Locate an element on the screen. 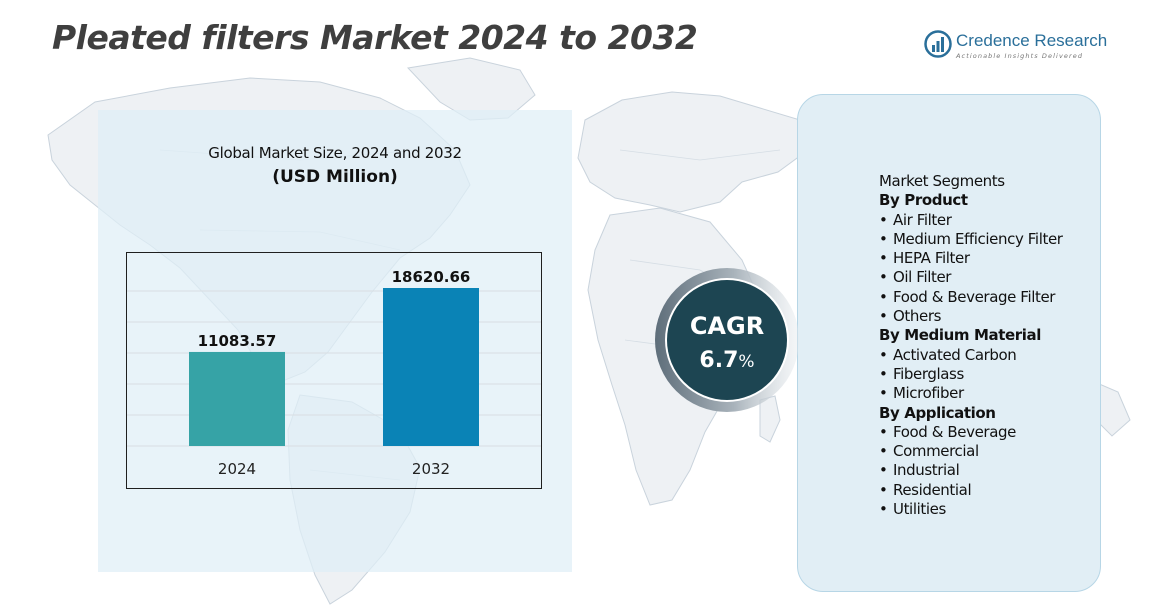 This screenshot has height=607, width=1162. brand-name: Credence Research is located at coordinates (1032, 40).